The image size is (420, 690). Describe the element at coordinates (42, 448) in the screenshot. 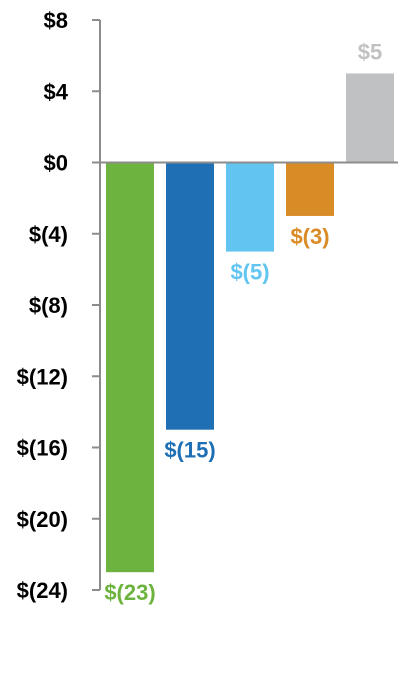

I see `y-tick-label: $(16)` at that location.